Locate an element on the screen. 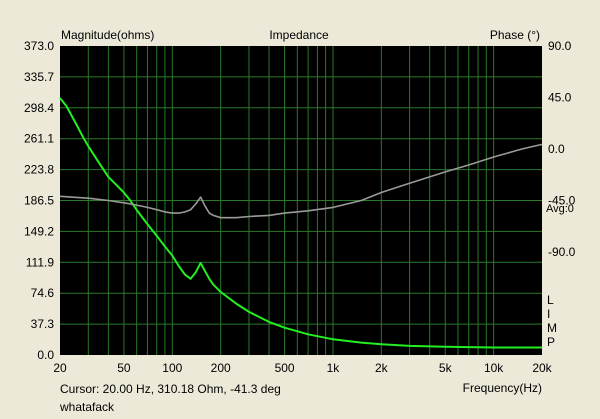 The height and width of the screenshot is (419, 600). y-left-tick-label: 186.5 is located at coordinates (39, 201).